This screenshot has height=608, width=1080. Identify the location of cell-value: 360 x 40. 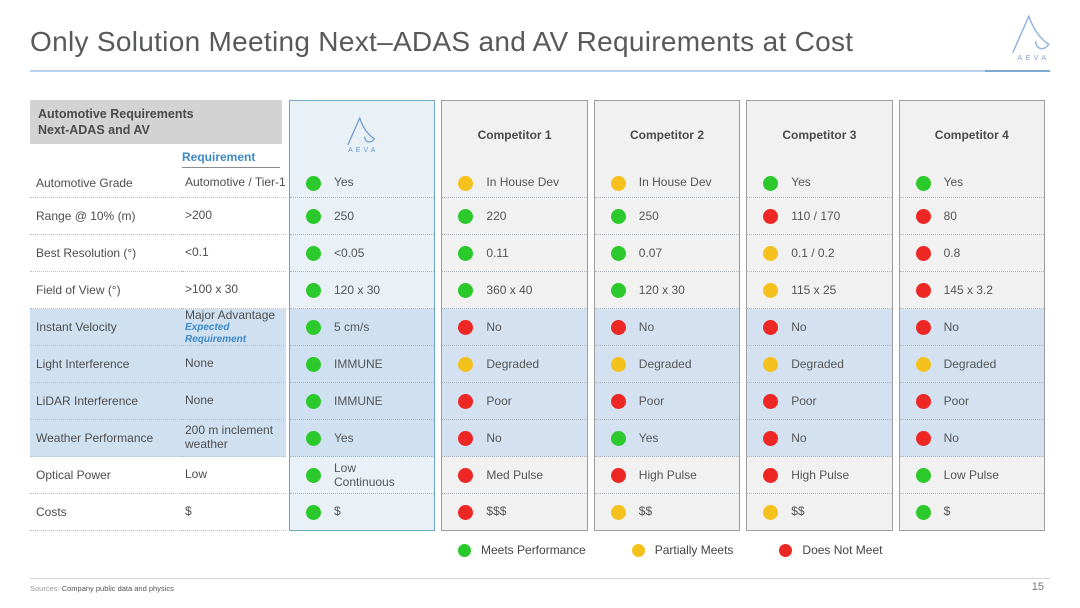
(509, 289).